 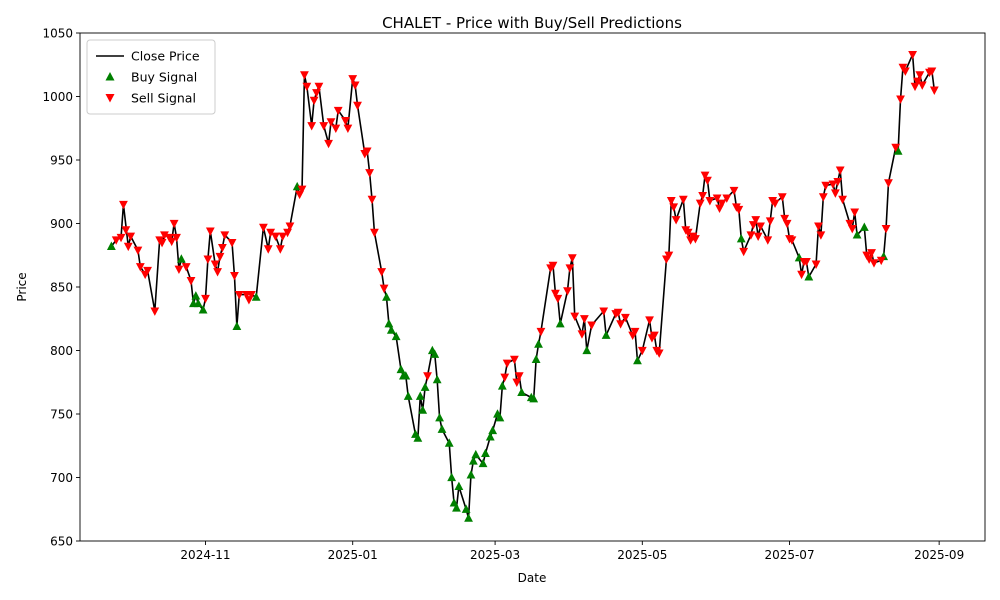 What do you see at coordinates (532, 23) in the screenshot?
I see `chart-title: CHALET - Price with Buy/Sell Predictions` at bounding box center [532, 23].